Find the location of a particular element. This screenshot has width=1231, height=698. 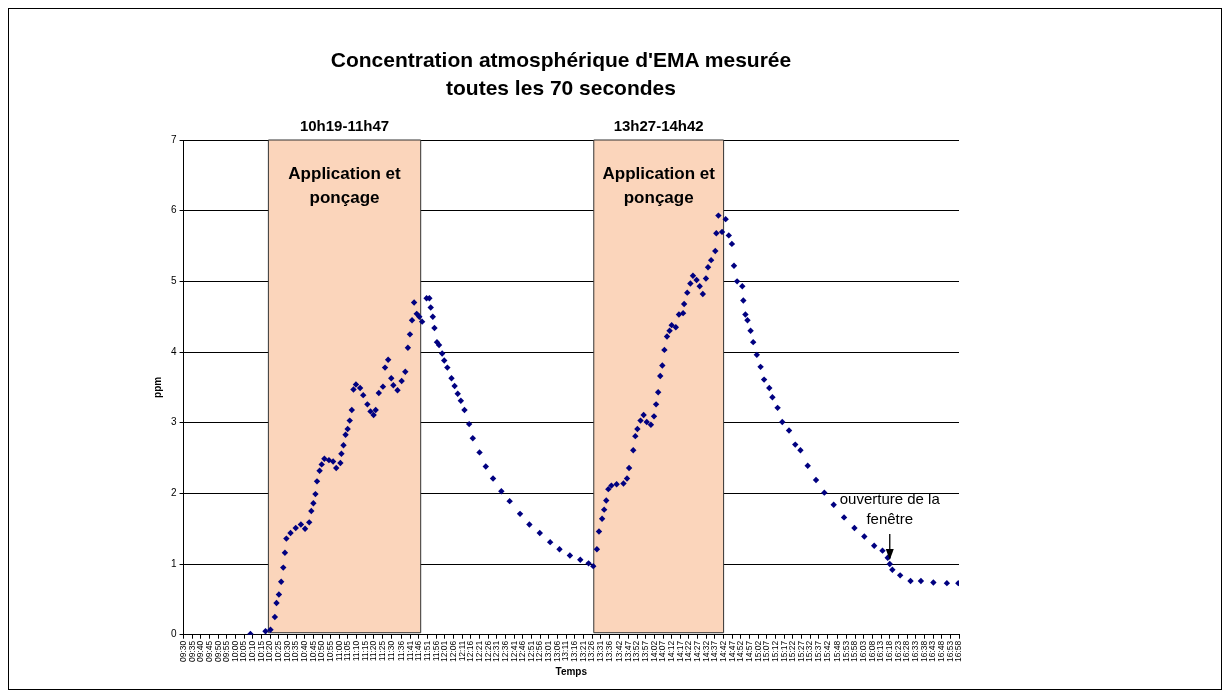

x-tick-label: 16:18 is located at coordinates (889, 651).